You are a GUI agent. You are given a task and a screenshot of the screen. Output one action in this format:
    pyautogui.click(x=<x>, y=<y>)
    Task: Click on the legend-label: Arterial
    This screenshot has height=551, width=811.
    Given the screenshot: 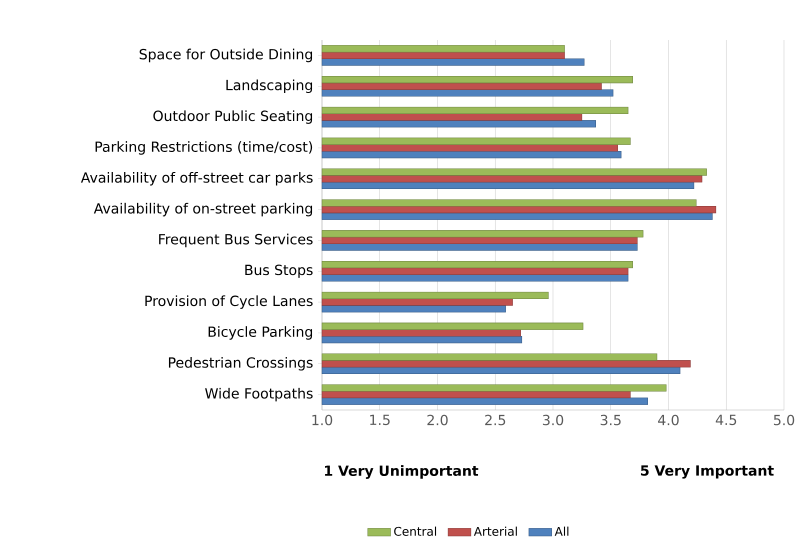 What is the action you would take?
    pyautogui.click(x=495, y=531)
    